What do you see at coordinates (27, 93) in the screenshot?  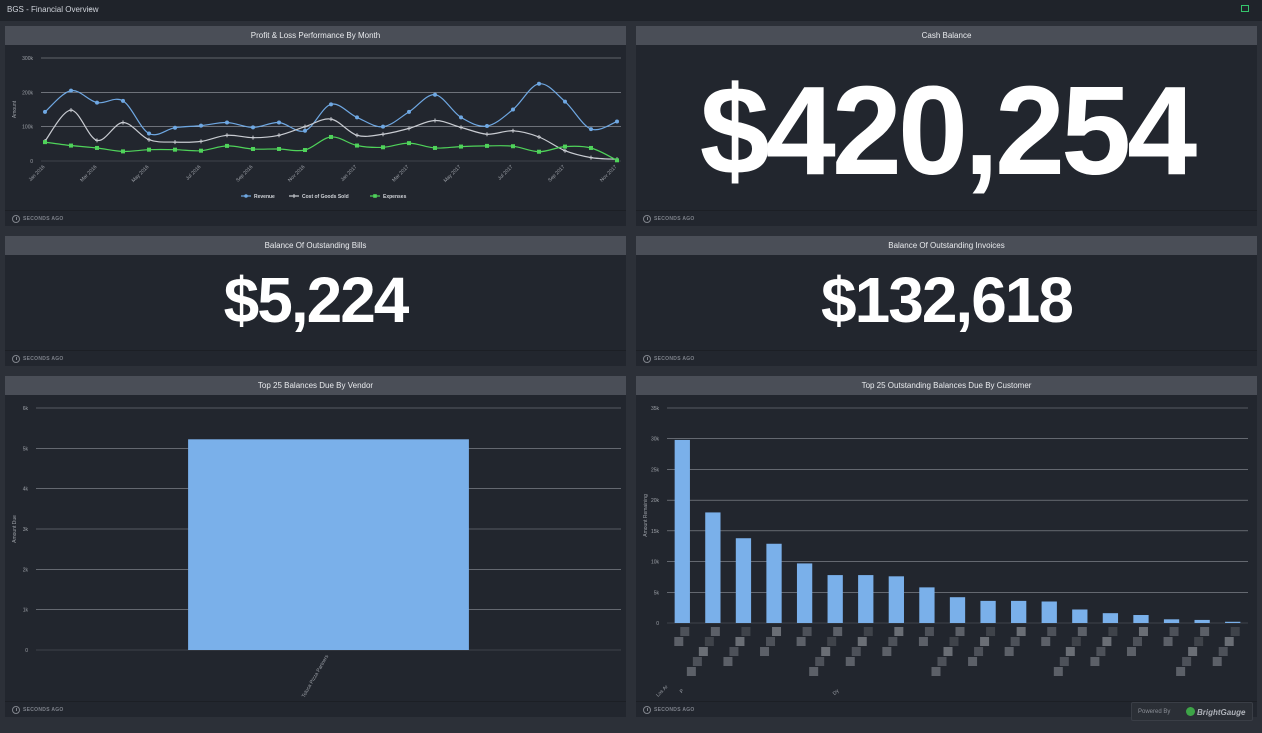 I see `y-tick-label: 200k` at bounding box center [27, 93].